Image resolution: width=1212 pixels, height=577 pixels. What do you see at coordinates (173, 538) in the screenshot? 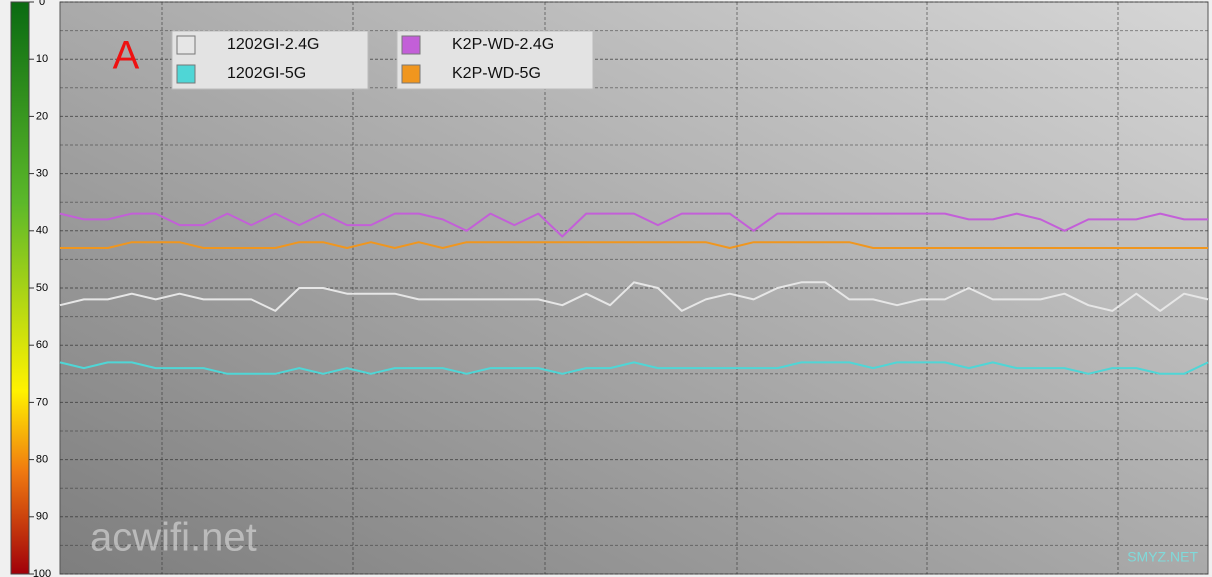
I see `watermark: acwifi.net` at bounding box center [173, 538].